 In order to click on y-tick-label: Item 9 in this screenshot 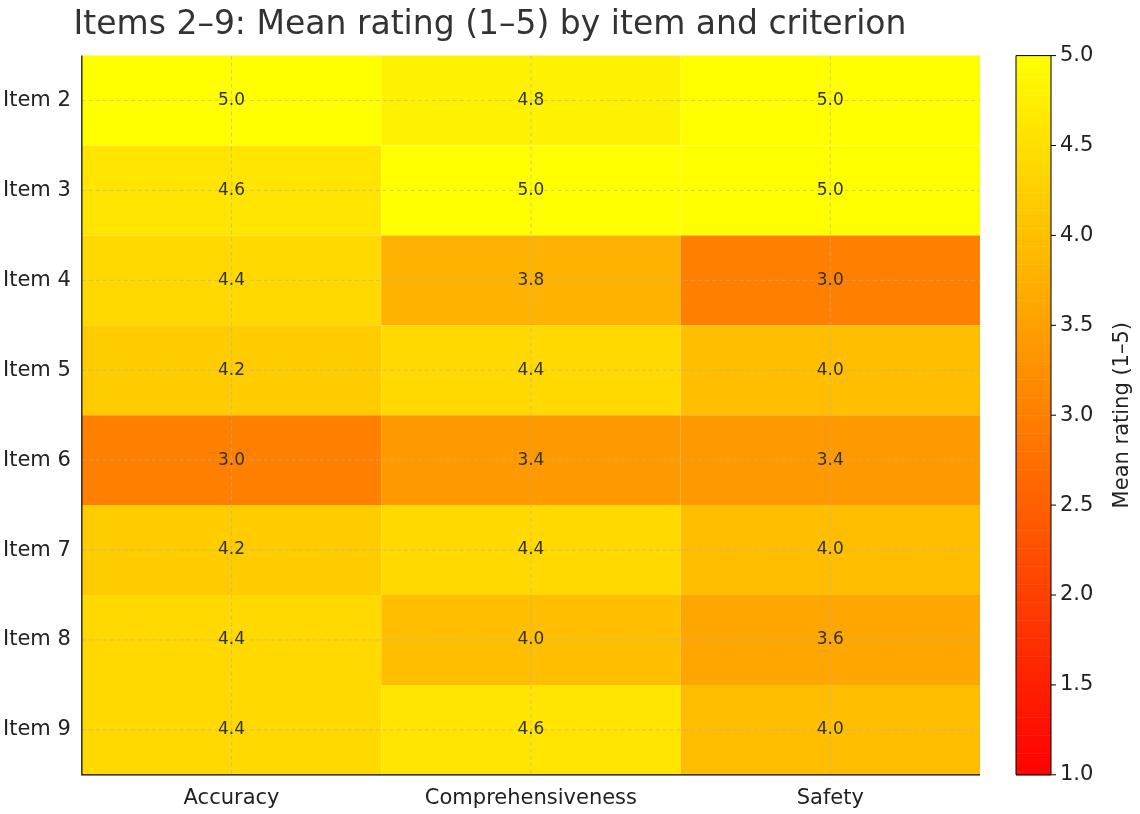, I will do `click(37, 728)`.